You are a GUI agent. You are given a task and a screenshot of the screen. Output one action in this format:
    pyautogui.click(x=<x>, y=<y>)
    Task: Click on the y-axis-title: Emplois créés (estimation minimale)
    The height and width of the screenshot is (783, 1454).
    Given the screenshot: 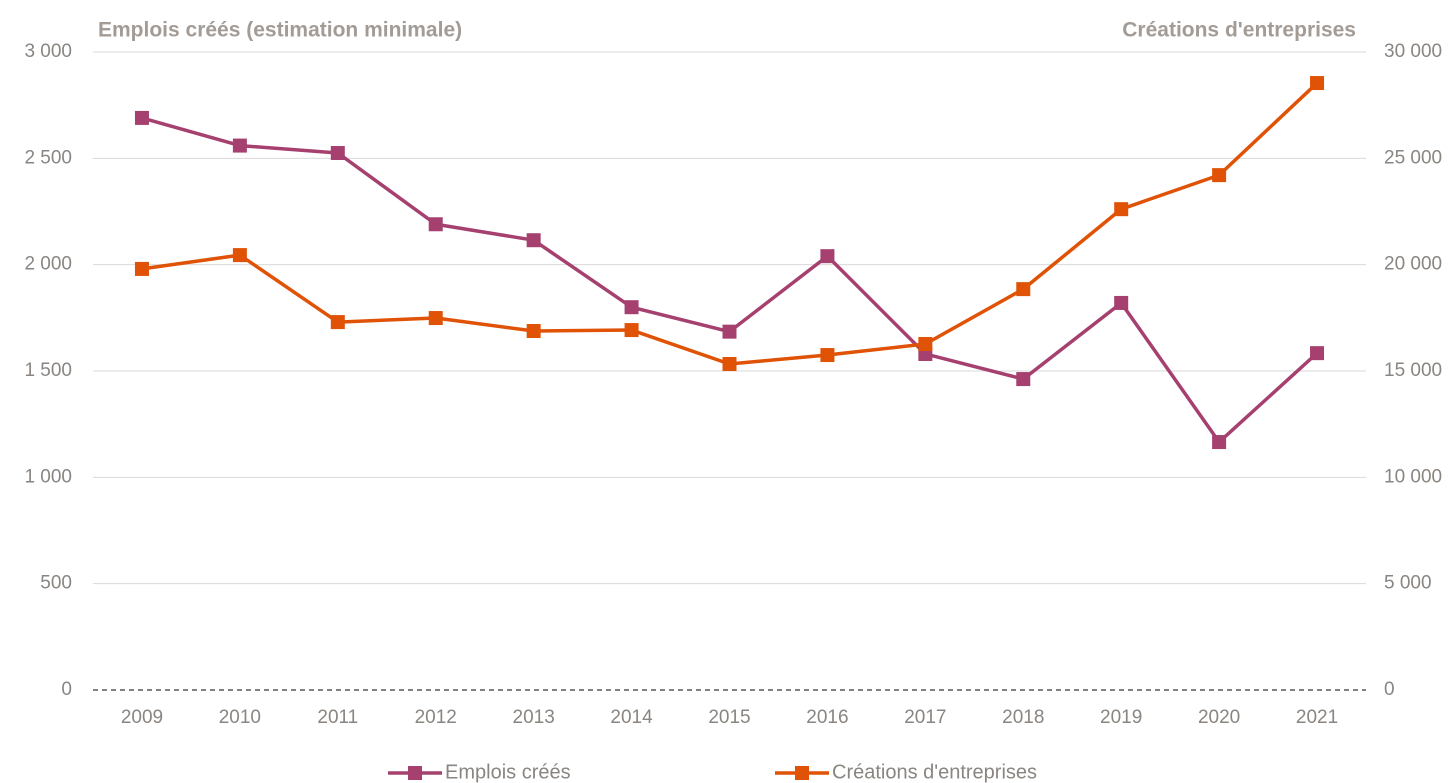 What is the action you would take?
    pyautogui.click(x=280, y=30)
    